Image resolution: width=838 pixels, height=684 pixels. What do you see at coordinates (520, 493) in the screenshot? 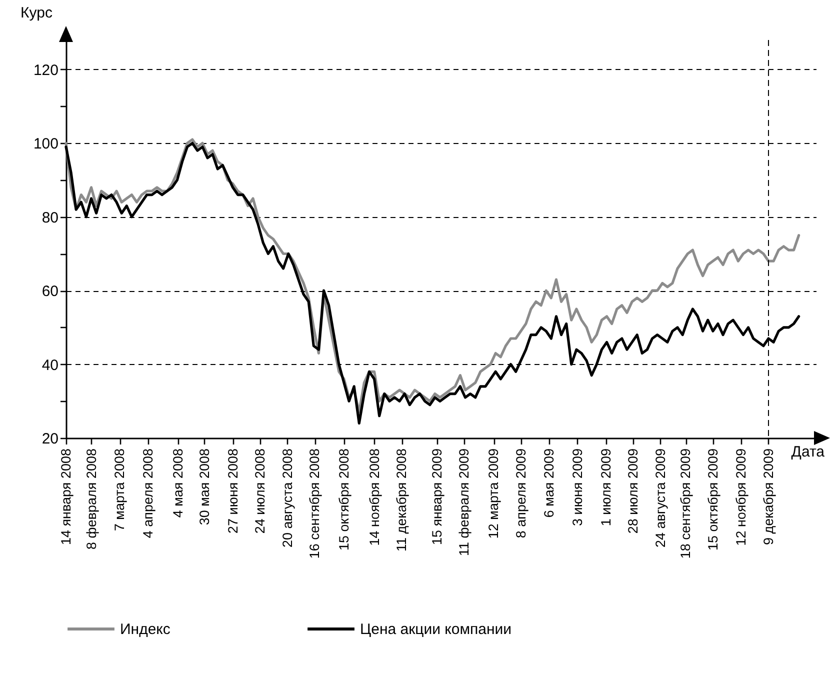
I see `x-tick-label: 8 апреля 2009` at bounding box center [520, 493].